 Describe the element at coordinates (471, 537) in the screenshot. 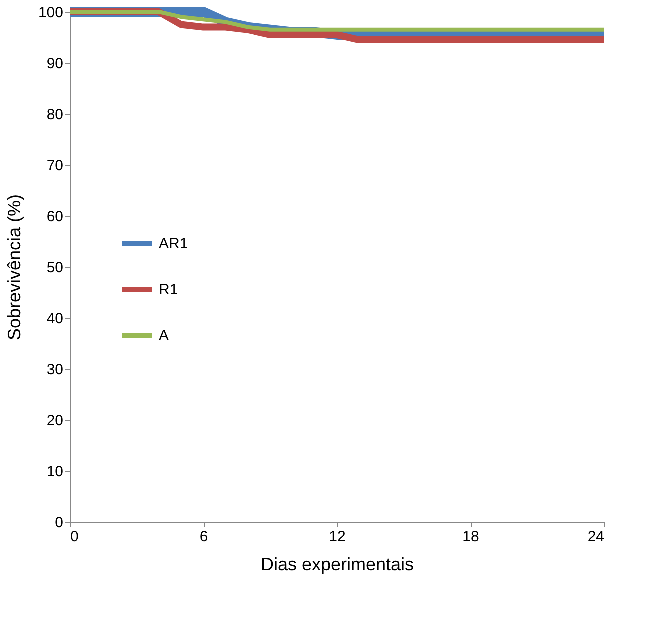

I see `x-tick-label: 18` at that location.